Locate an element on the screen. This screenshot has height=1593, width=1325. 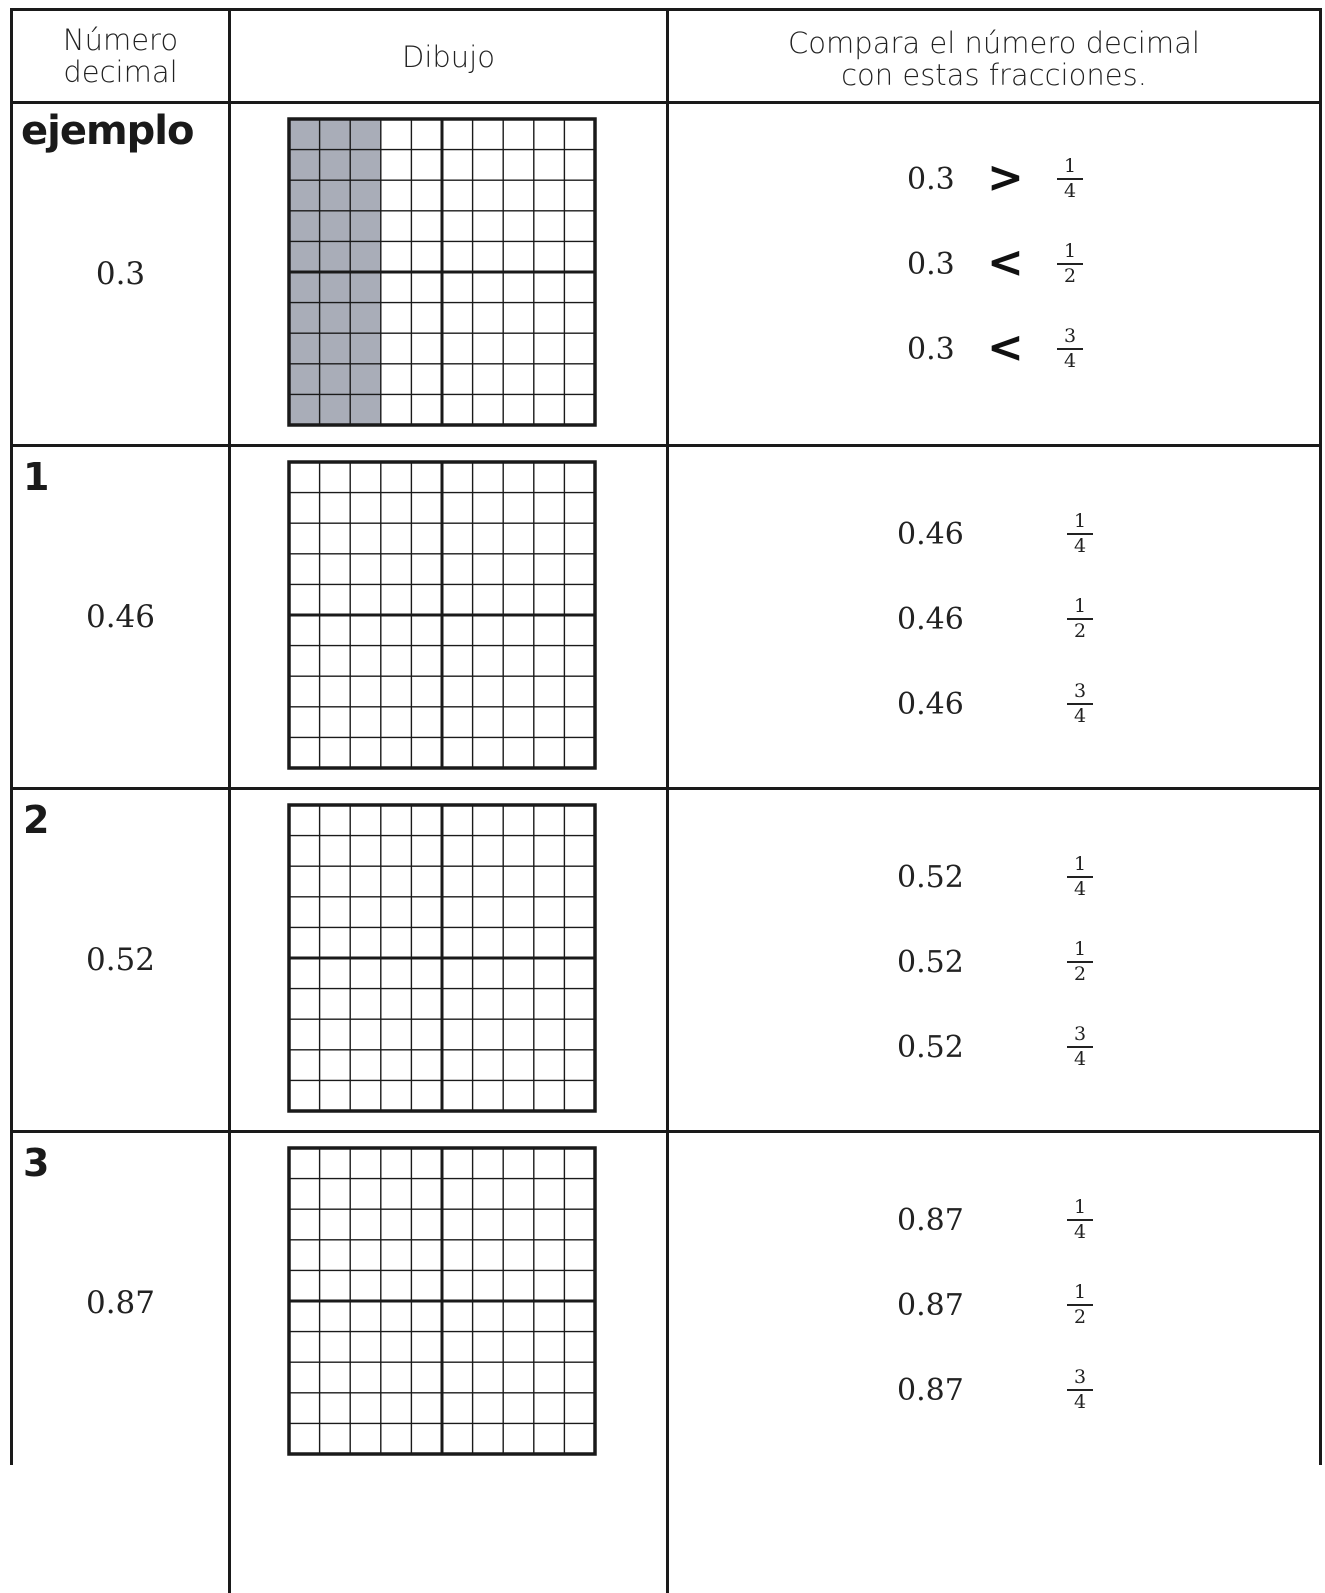
exercise-number: 2 is located at coordinates (36, 820).